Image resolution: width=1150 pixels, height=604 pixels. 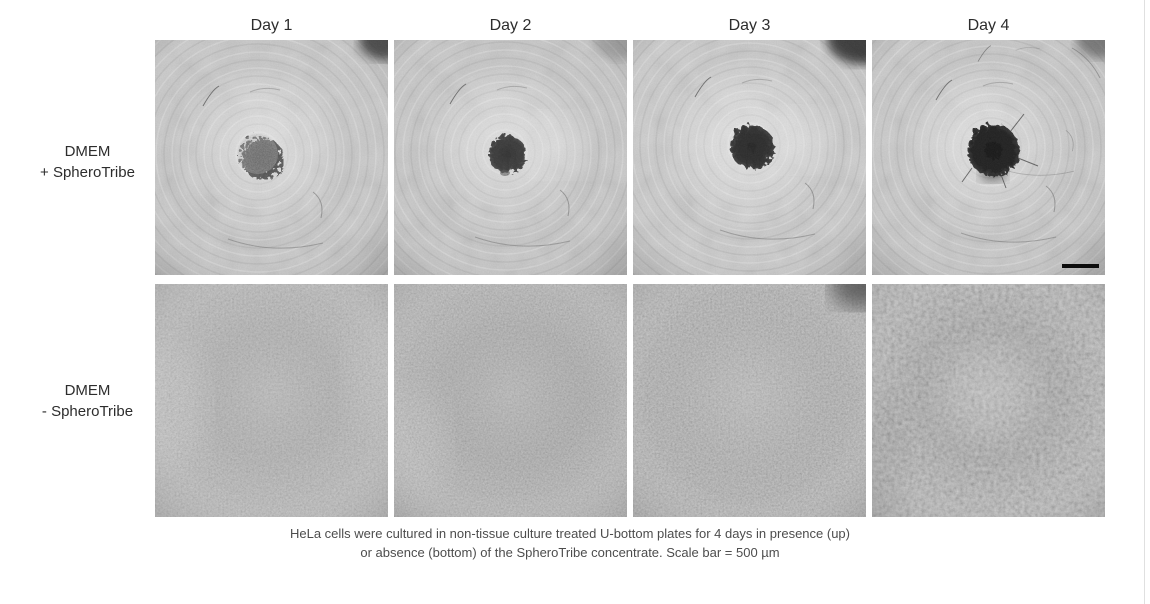 What do you see at coordinates (271, 25) in the screenshot?
I see `column-header-day1: Day 1` at bounding box center [271, 25].